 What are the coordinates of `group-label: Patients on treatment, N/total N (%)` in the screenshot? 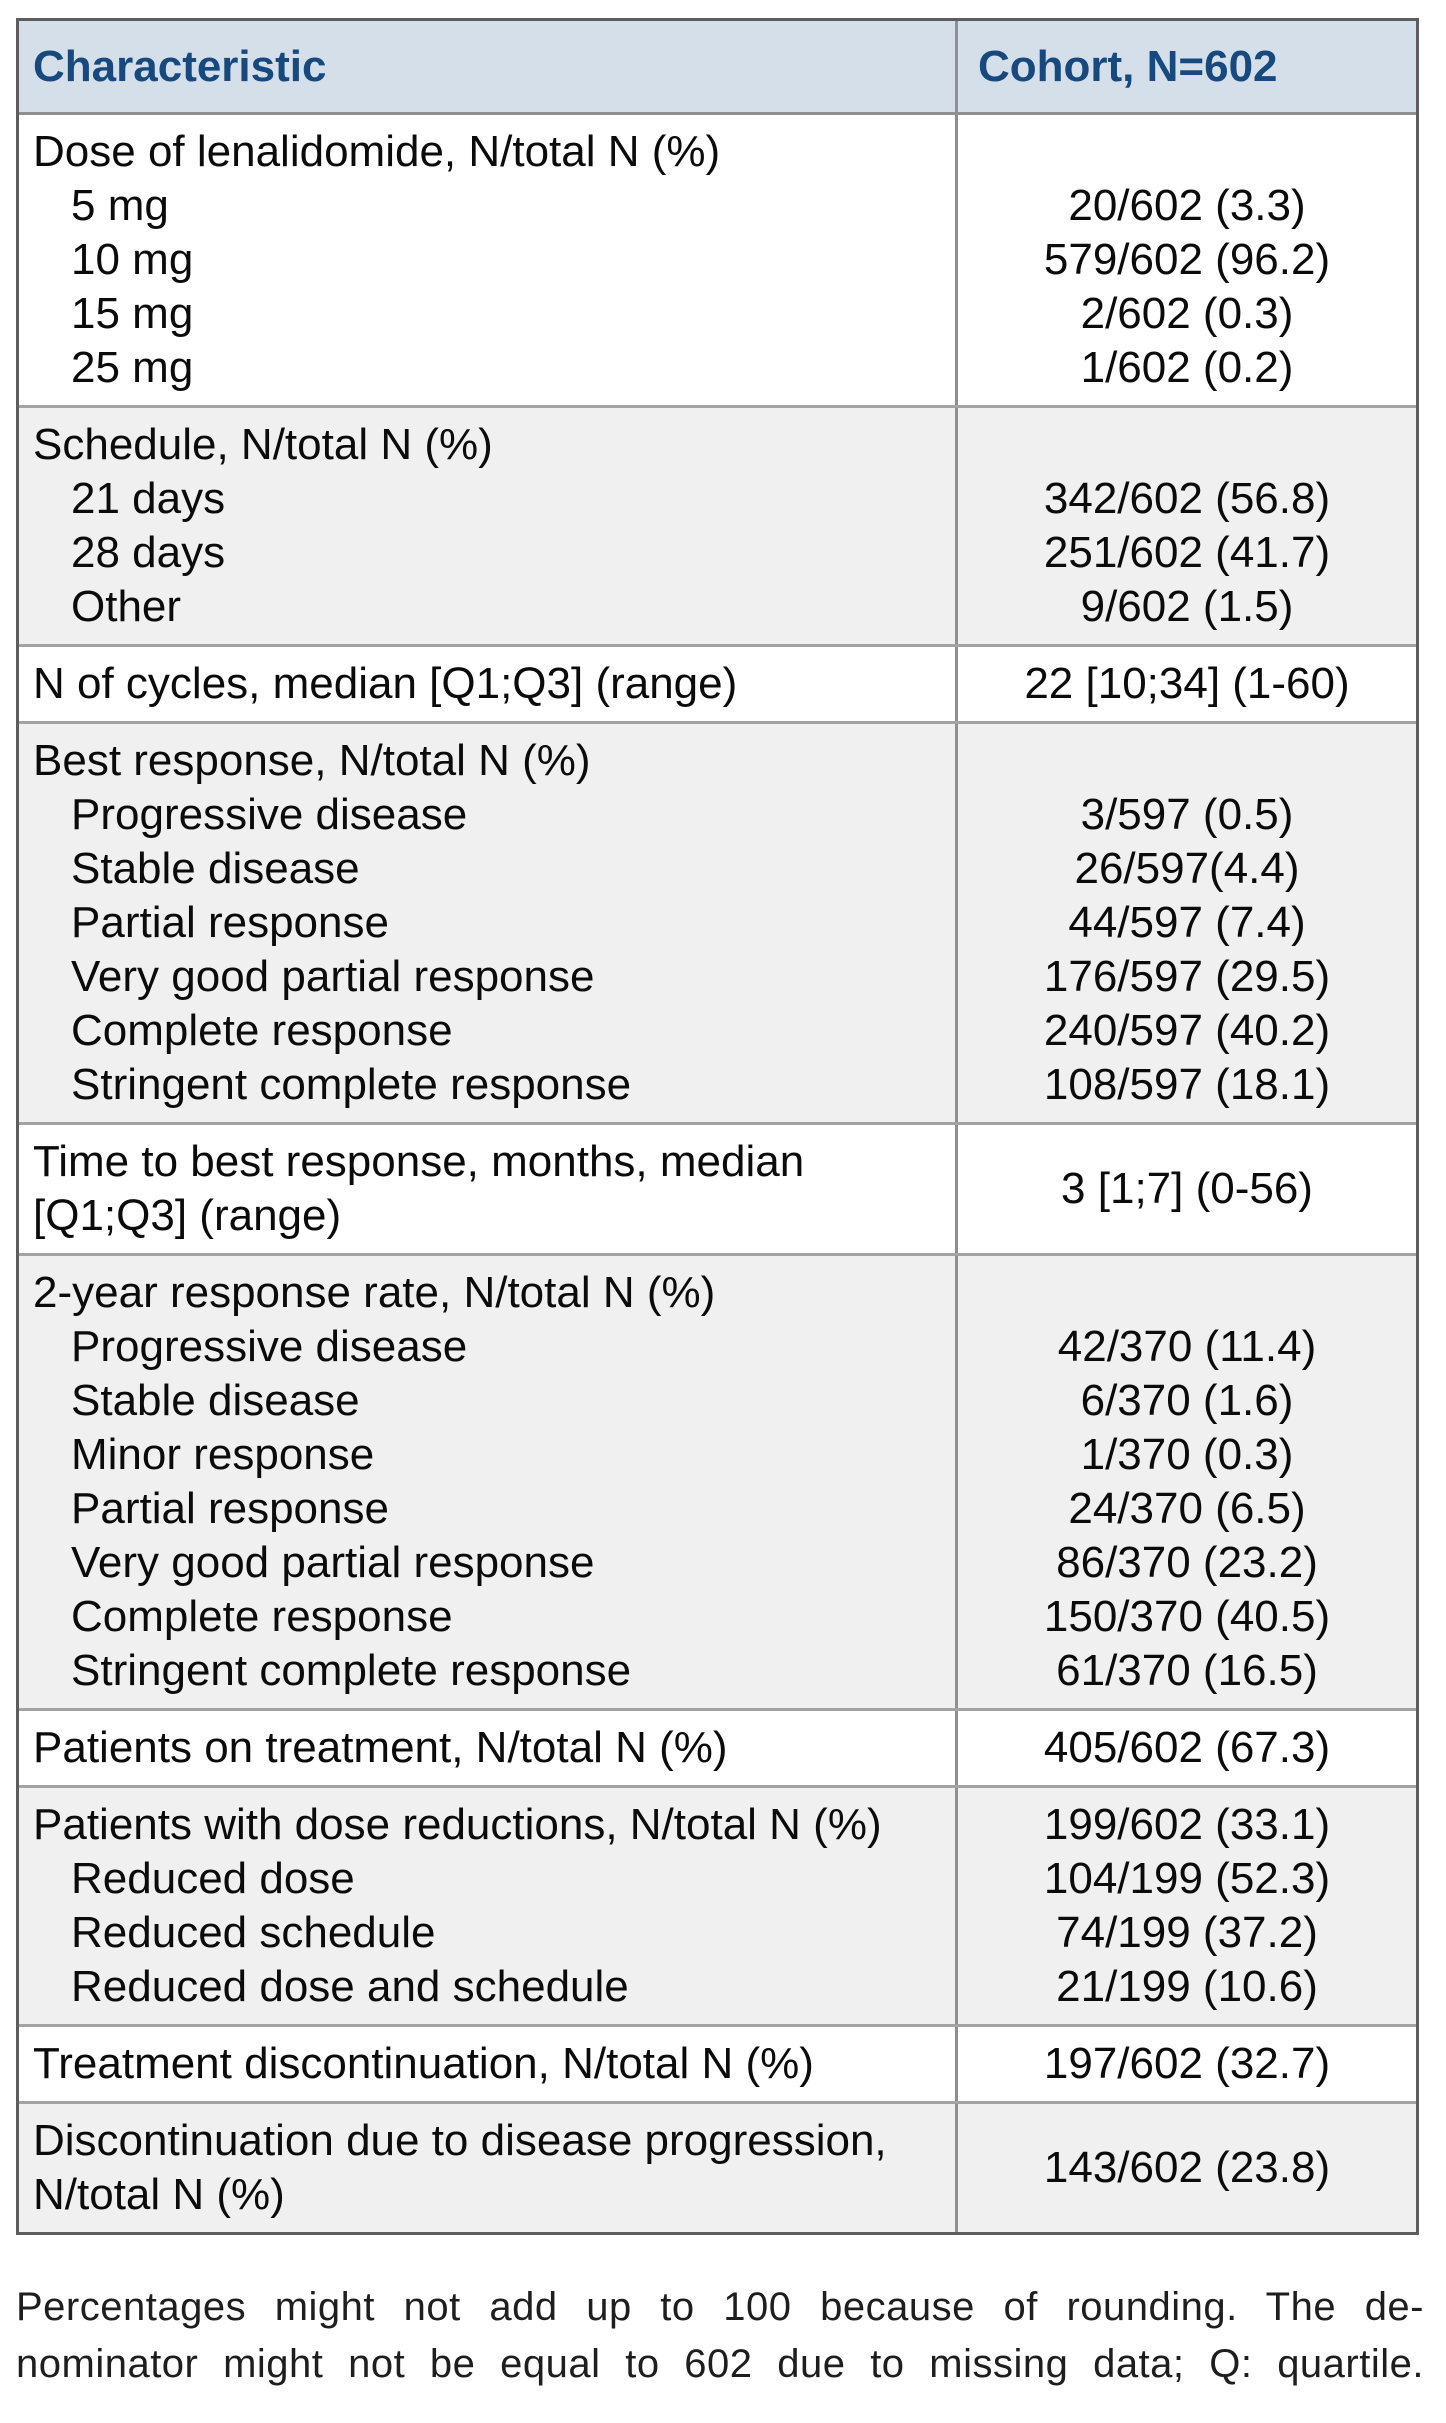 It's located at (380, 1747).